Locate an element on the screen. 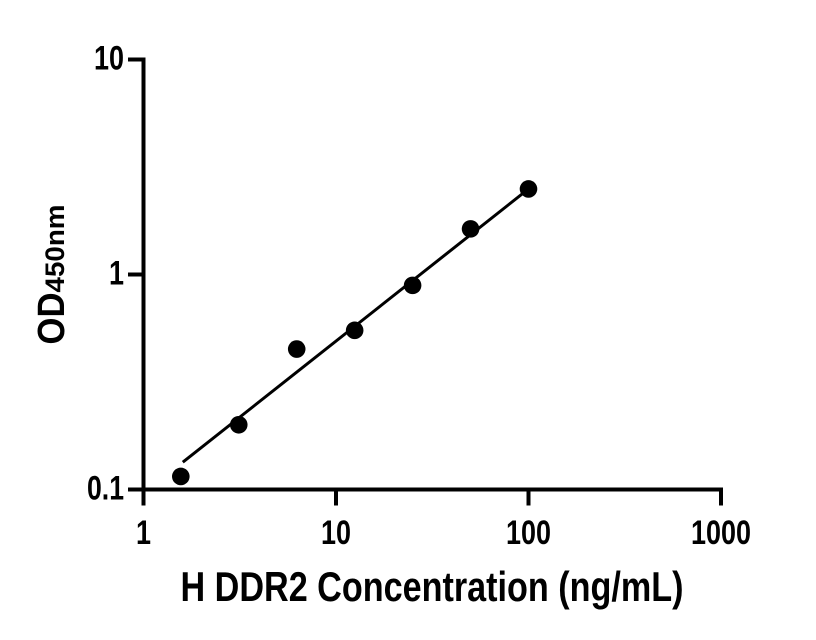 Image resolution: width=816 pixels, height=640 pixels. x-tick-label: 1 is located at coordinates (143, 533).